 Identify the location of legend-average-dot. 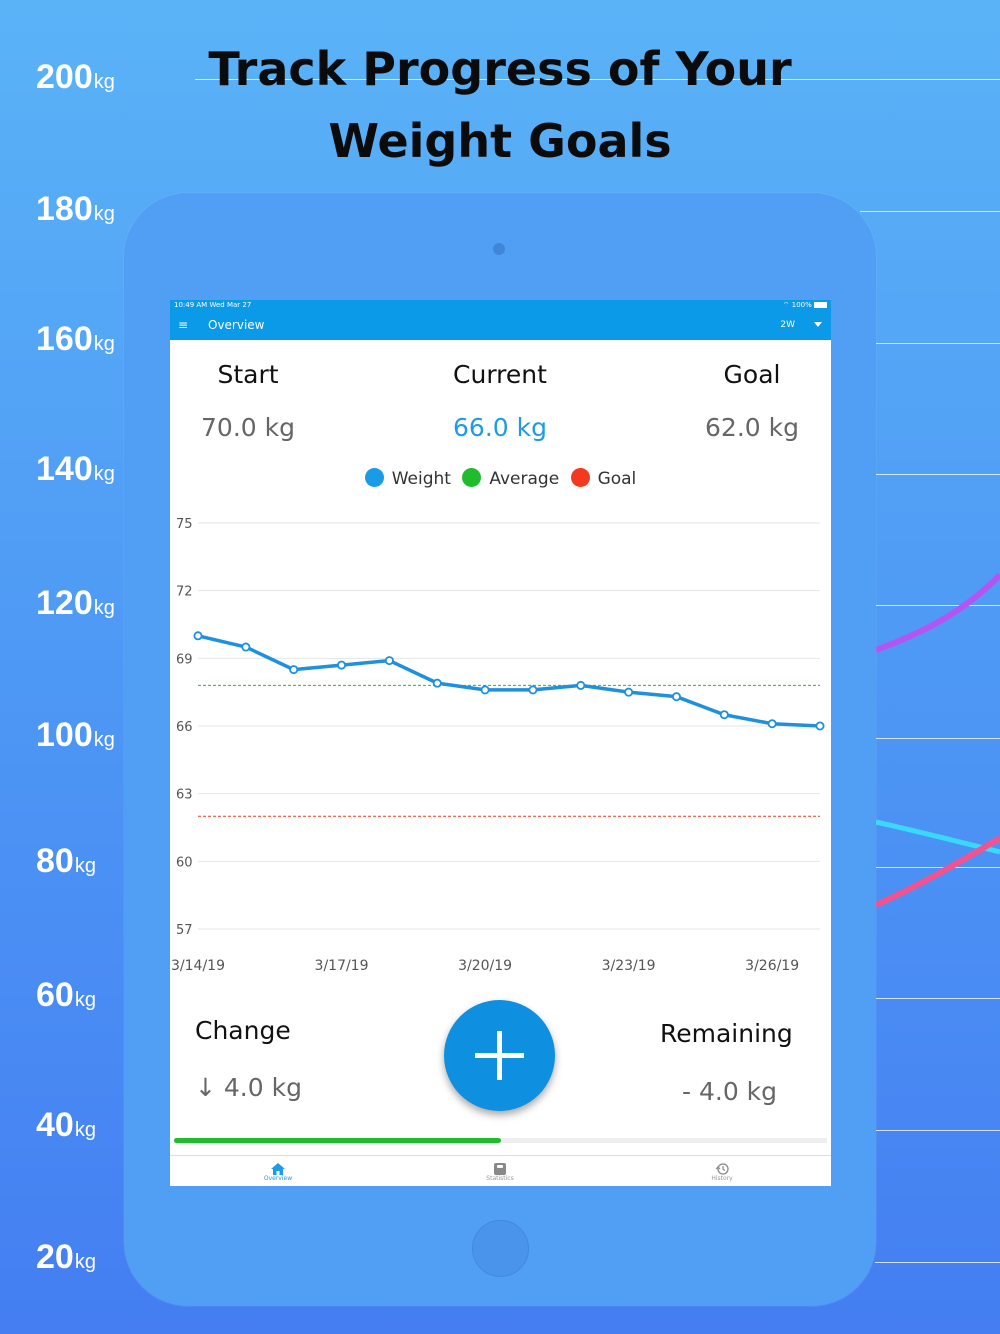
(472, 477).